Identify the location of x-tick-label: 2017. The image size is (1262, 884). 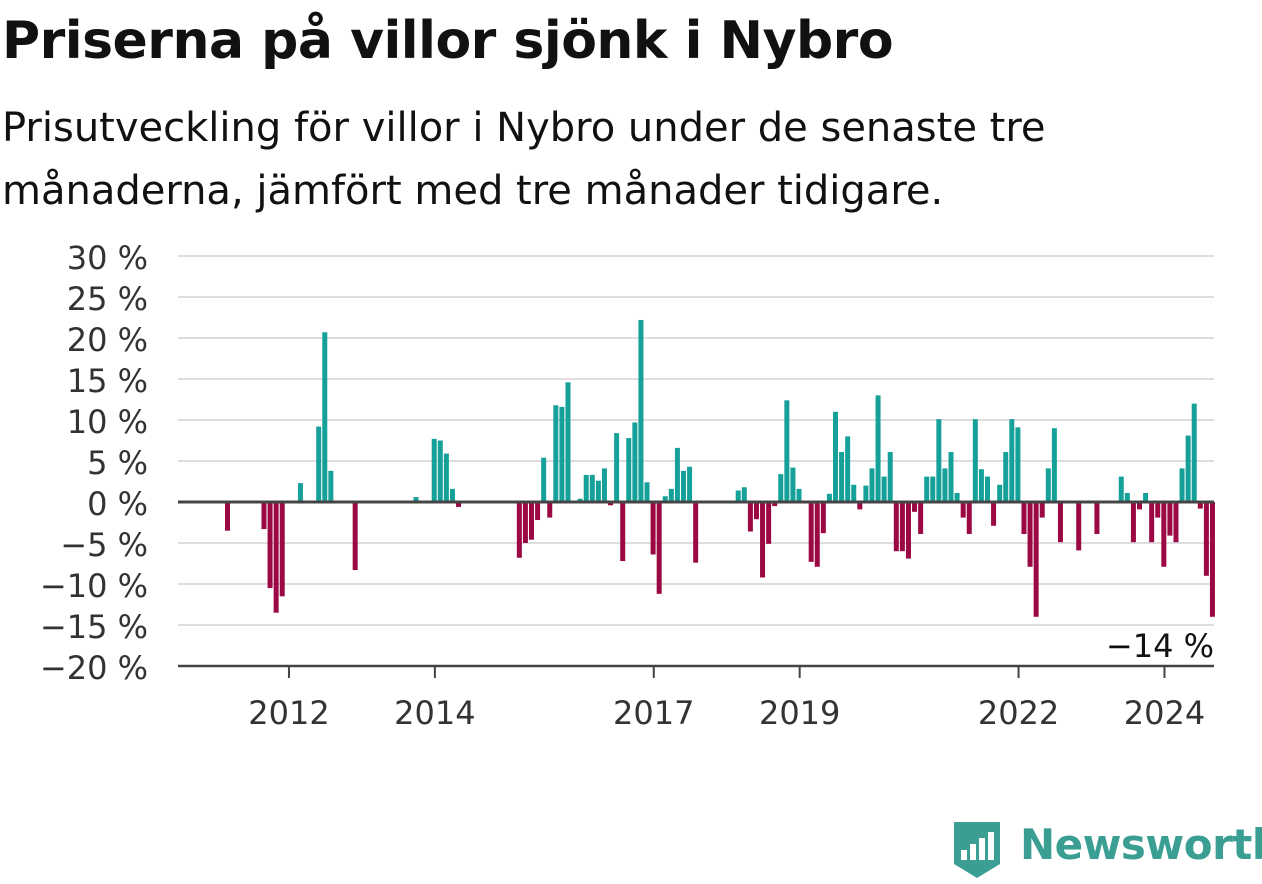
(653, 713).